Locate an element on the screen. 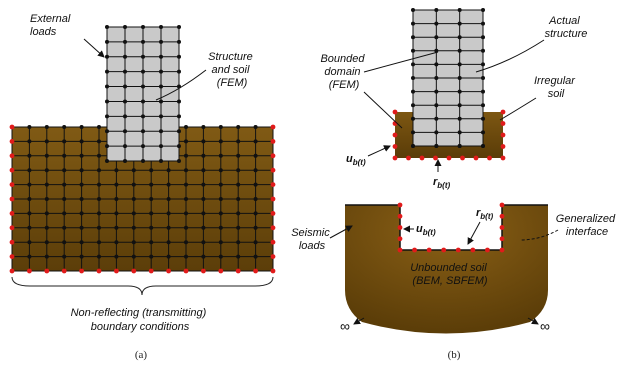 The image size is (635, 366). interface-line-b is located at coordinates (446, 227).